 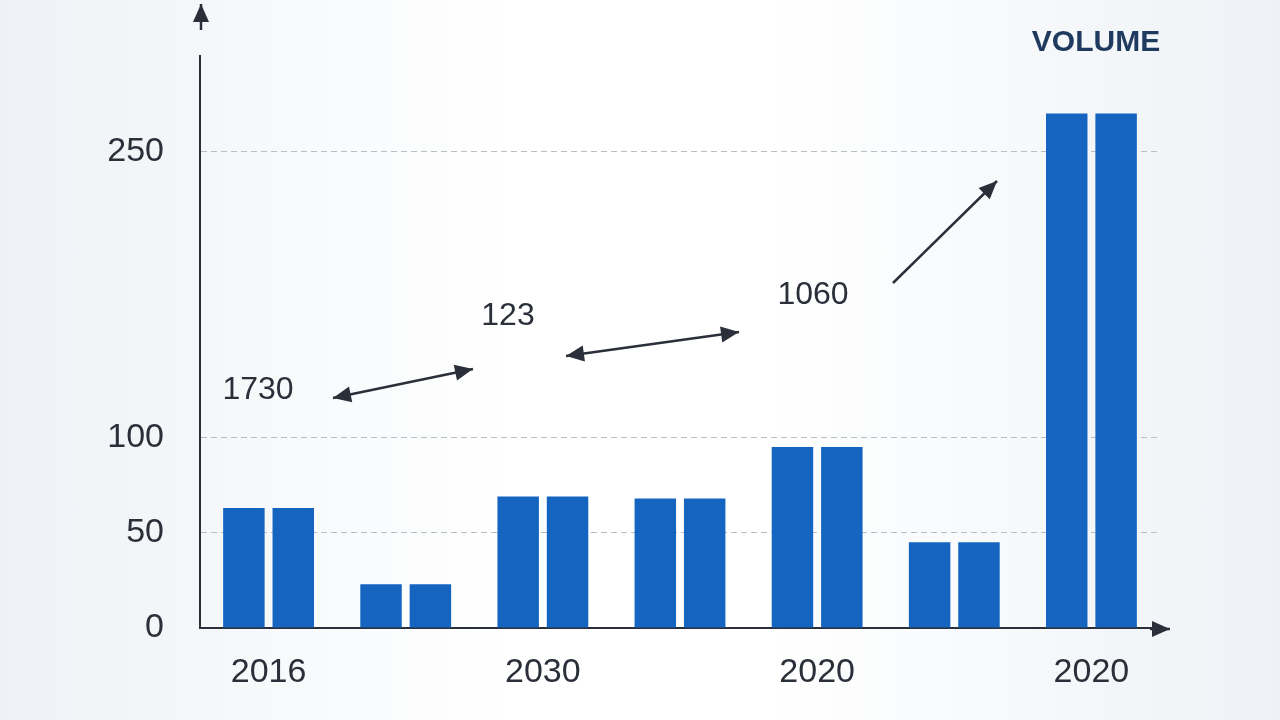 I want to click on y-tick-label: 0, so click(x=154, y=625).